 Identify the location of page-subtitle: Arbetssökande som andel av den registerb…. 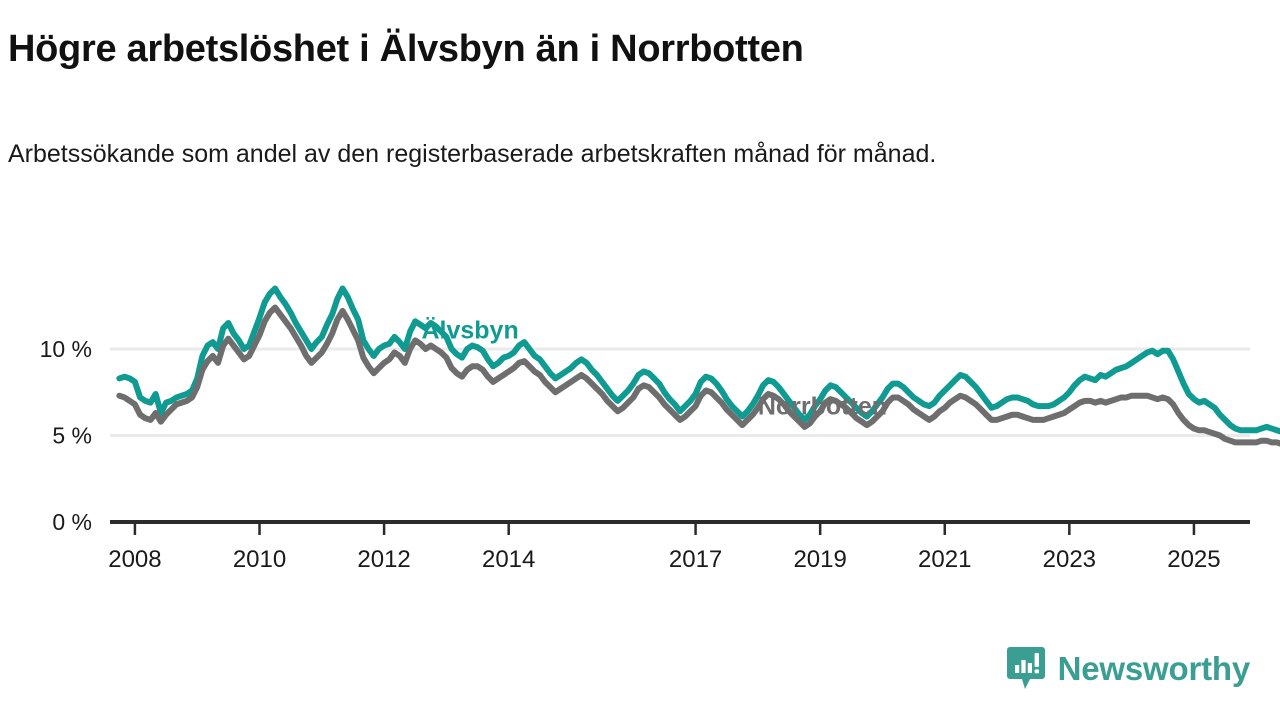
(472, 154).